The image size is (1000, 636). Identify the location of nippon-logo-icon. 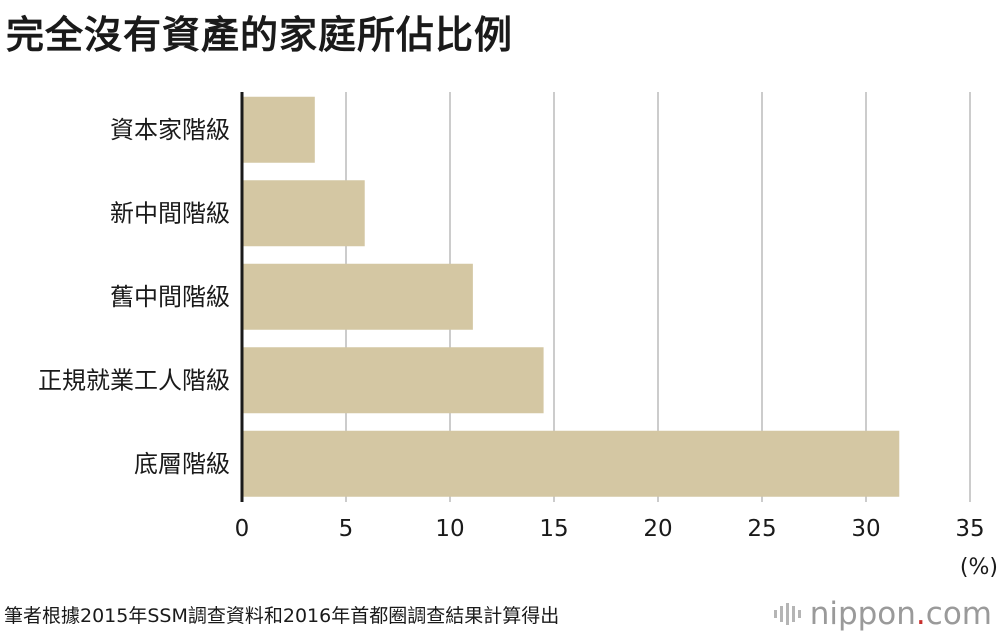
(787, 614).